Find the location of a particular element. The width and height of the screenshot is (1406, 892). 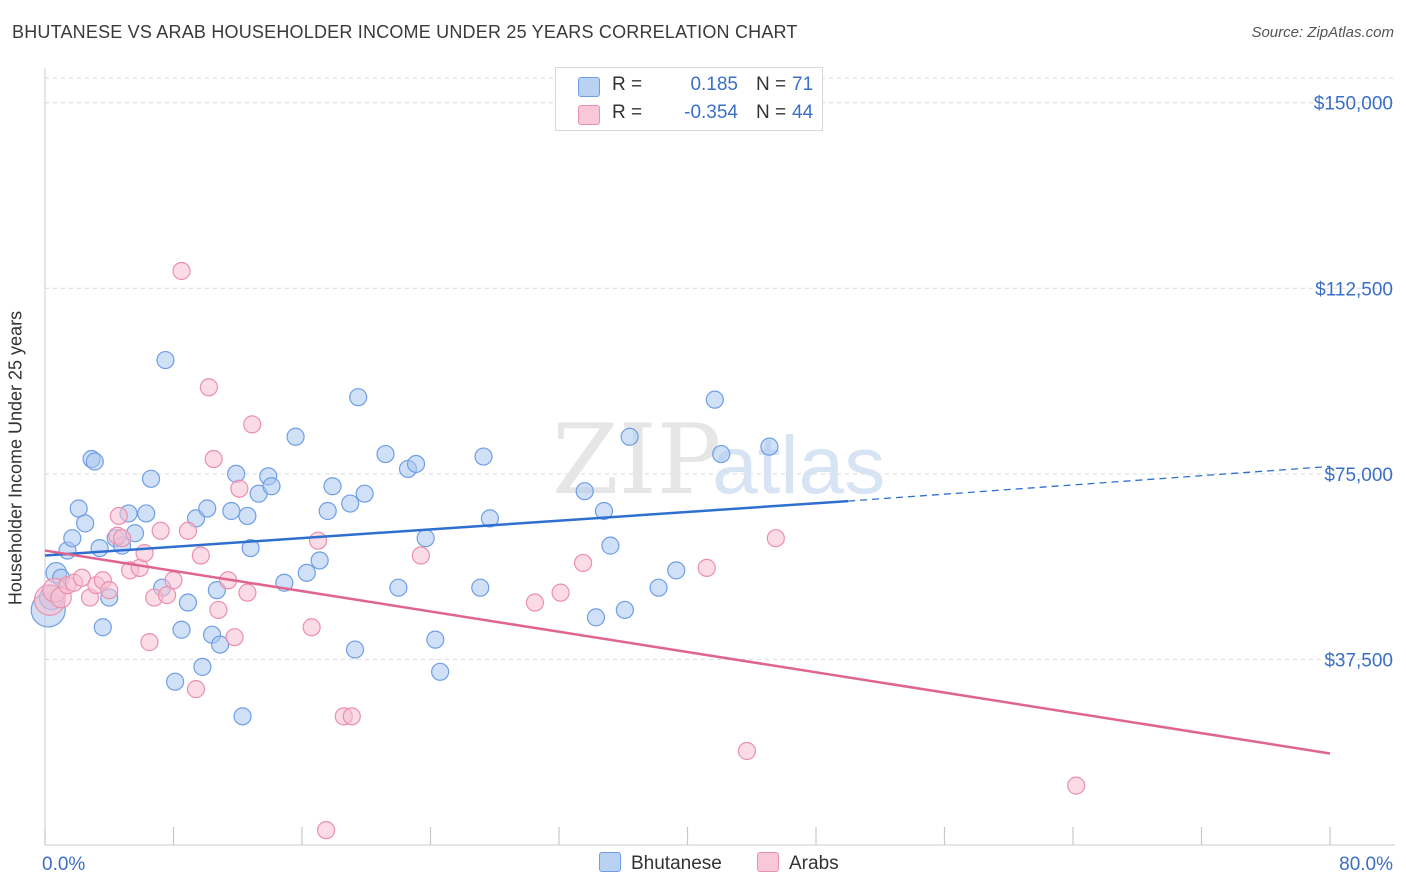

y-axis-label: Householder Income Under 25 years is located at coordinates (15, 458).